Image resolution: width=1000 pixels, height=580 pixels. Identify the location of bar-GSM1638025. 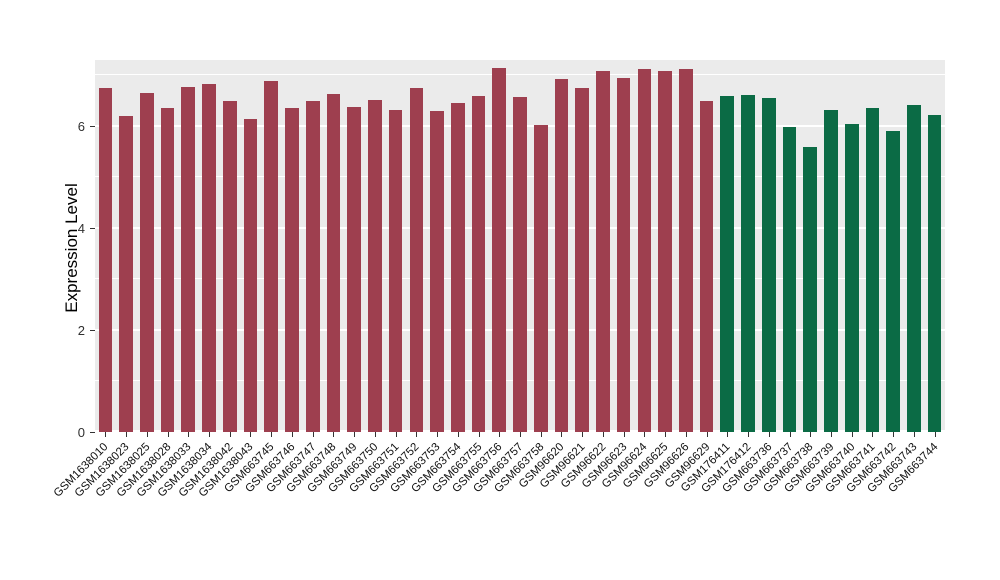
(146, 262).